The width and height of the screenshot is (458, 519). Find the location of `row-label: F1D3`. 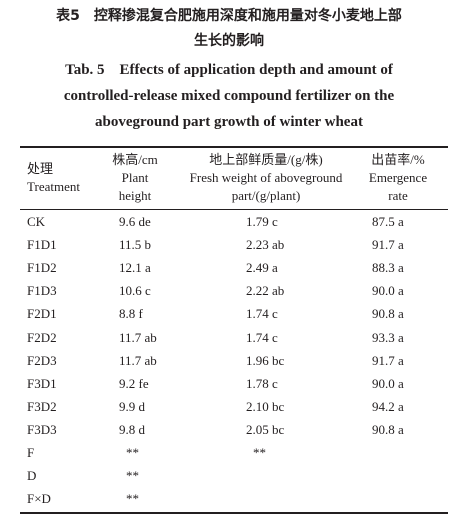

row-label: F1D3 is located at coordinates (42, 291).